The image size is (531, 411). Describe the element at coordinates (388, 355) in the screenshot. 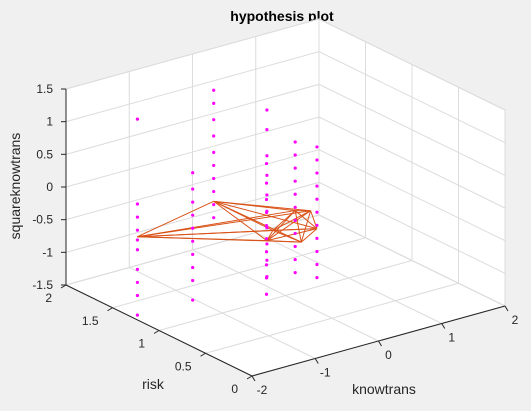

I see `x-tick-label: 0` at that location.